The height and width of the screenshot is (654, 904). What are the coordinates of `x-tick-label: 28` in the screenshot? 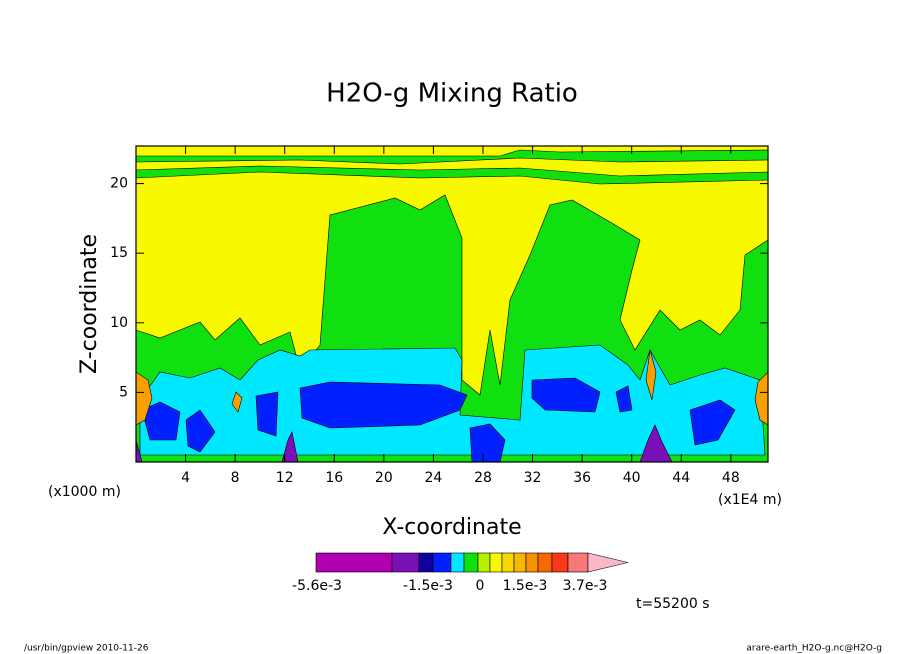 It's located at (483, 478).